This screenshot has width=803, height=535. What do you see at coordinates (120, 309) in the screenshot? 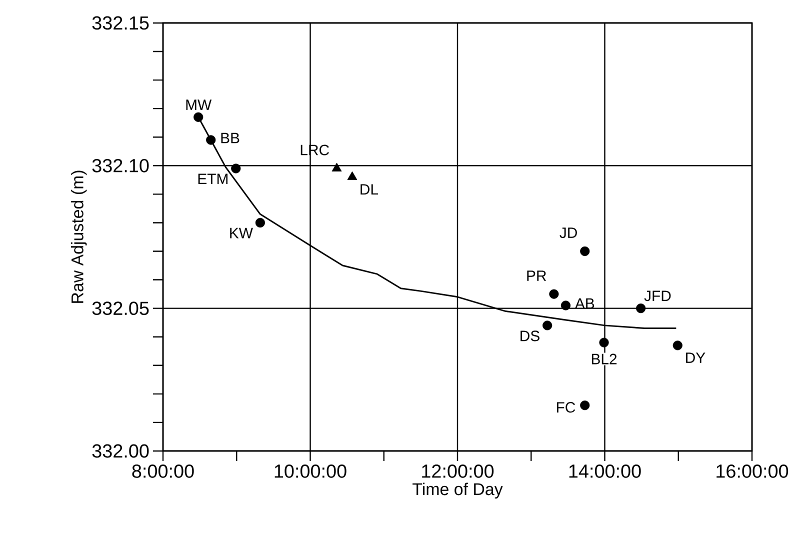
I see `y-tick-label: 332.05` at bounding box center [120, 309].